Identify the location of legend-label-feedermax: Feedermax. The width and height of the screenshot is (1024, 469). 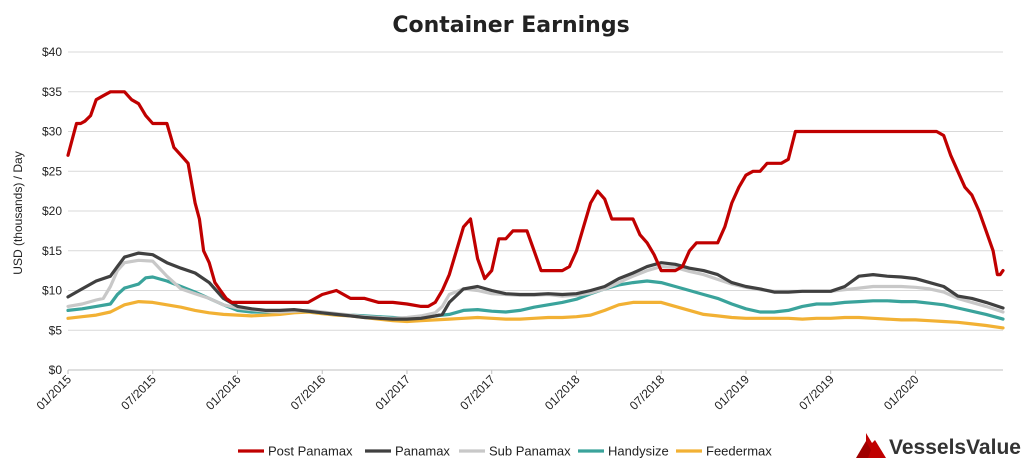
(739, 451).